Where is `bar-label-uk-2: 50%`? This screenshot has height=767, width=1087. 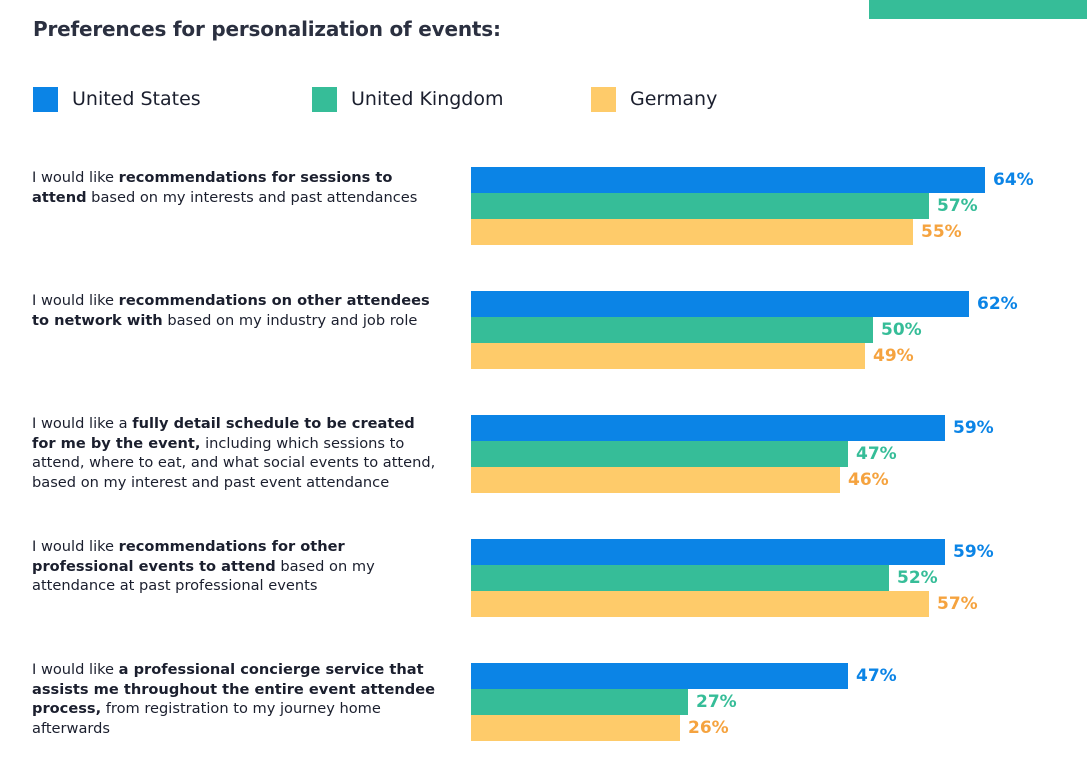
bar-label-uk-2: 50% is located at coordinates (901, 330).